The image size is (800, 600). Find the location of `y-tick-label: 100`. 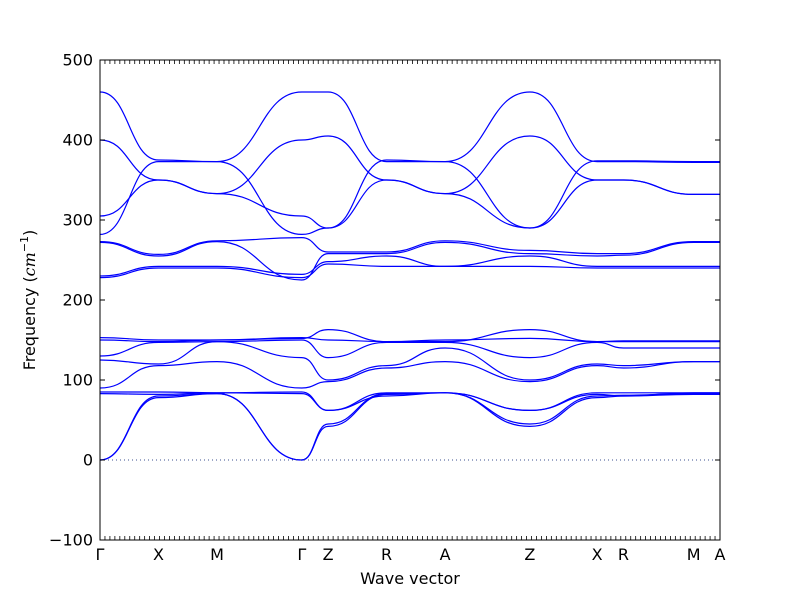

y-tick-label: 100 is located at coordinates (77, 380).